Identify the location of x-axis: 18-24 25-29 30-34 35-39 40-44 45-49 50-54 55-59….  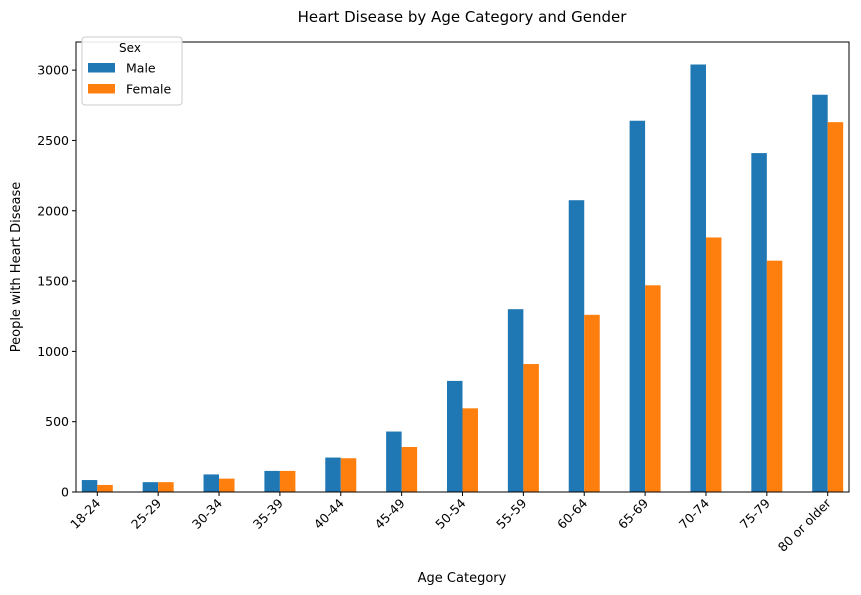
(450, 523).